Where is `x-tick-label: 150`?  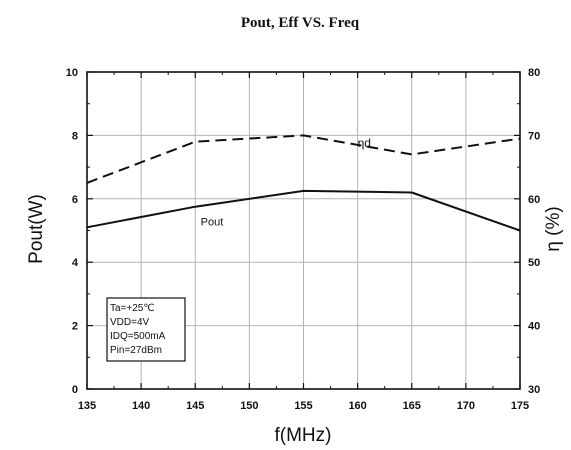
x-tick-label: 150 is located at coordinates (249, 406).